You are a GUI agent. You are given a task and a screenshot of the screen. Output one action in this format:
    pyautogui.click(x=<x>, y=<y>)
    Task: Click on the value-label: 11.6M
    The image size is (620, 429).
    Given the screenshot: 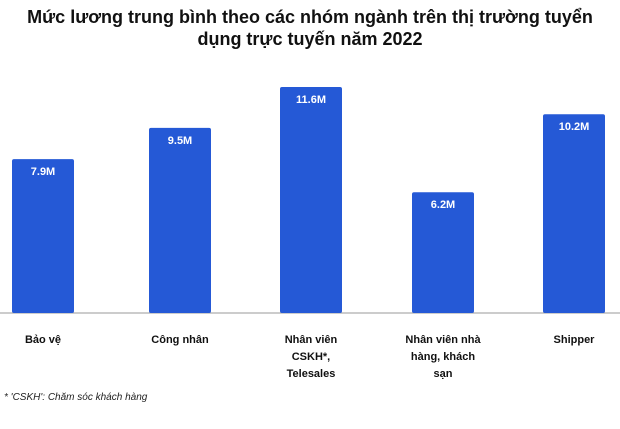 What is the action you would take?
    pyautogui.click(x=311, y=100)
    